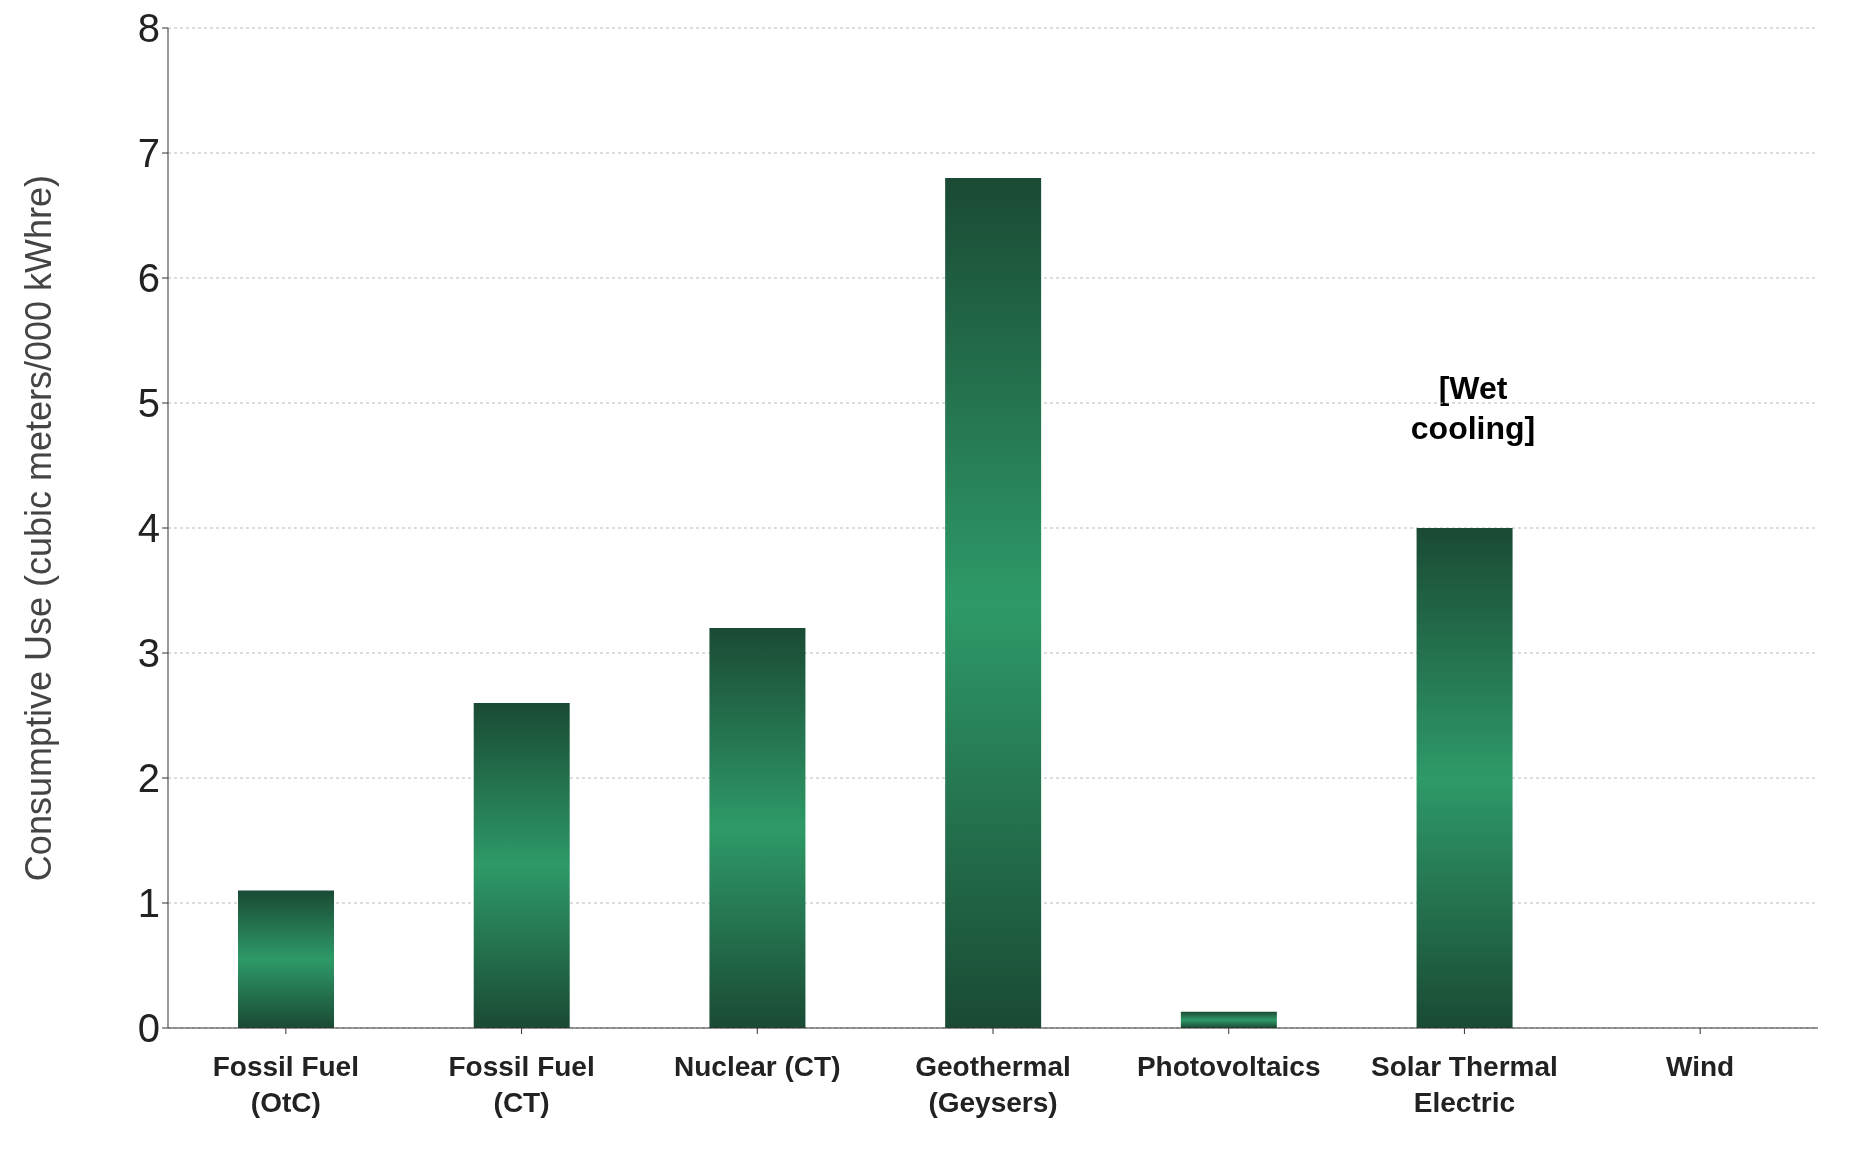 The image size is (1859, 1158). I want to click on y-tick-label: 6, so click(148, 278).